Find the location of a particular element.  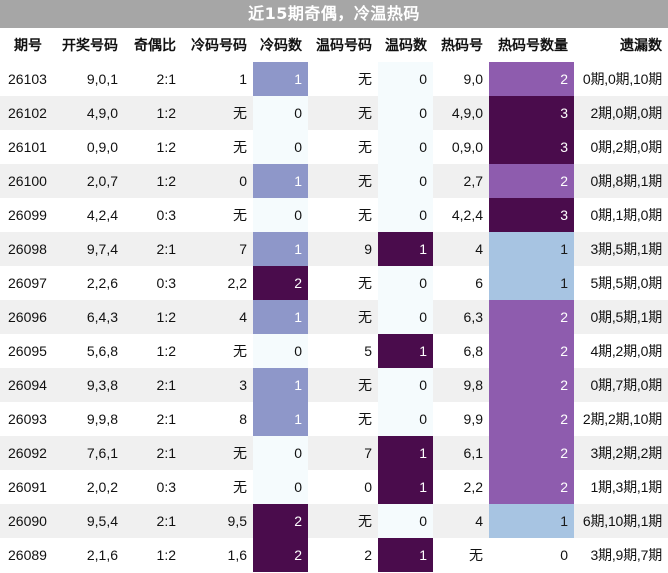

cell-issue: 26095 is located at coordinates (27, 351).